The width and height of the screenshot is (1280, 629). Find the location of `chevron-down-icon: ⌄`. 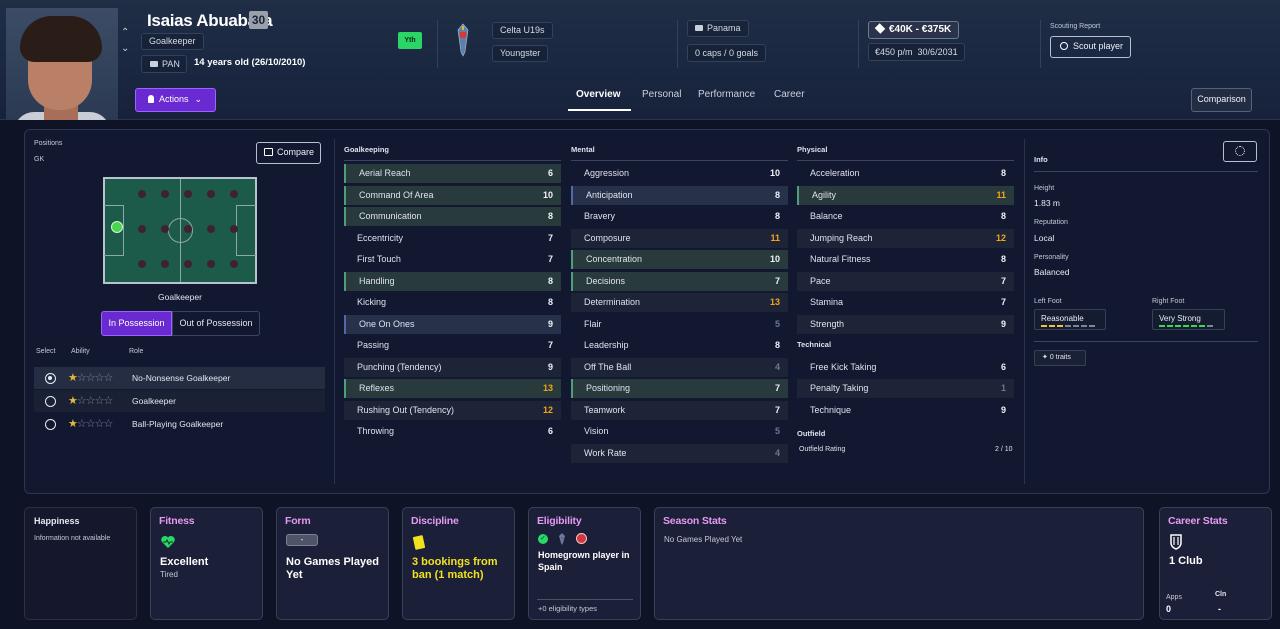

chevron-down-icon: ⌄ is located at coordinates (125, 48).